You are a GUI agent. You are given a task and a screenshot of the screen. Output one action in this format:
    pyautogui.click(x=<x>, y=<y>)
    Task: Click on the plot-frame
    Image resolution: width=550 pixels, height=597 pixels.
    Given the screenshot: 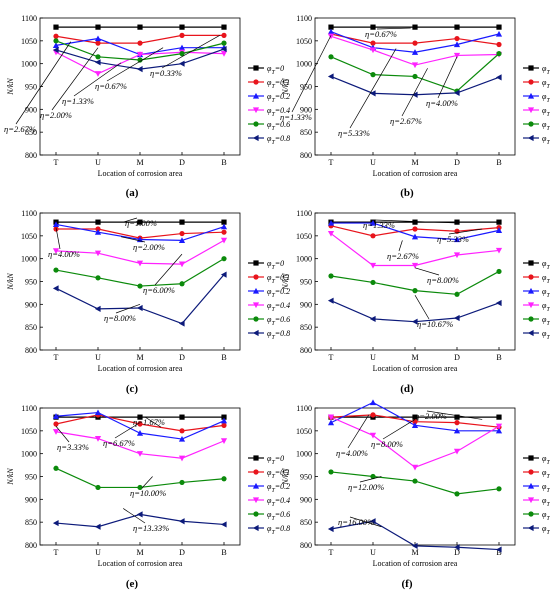 What is the action you would take?
    pyautogui.click(x=140, y=281)
    